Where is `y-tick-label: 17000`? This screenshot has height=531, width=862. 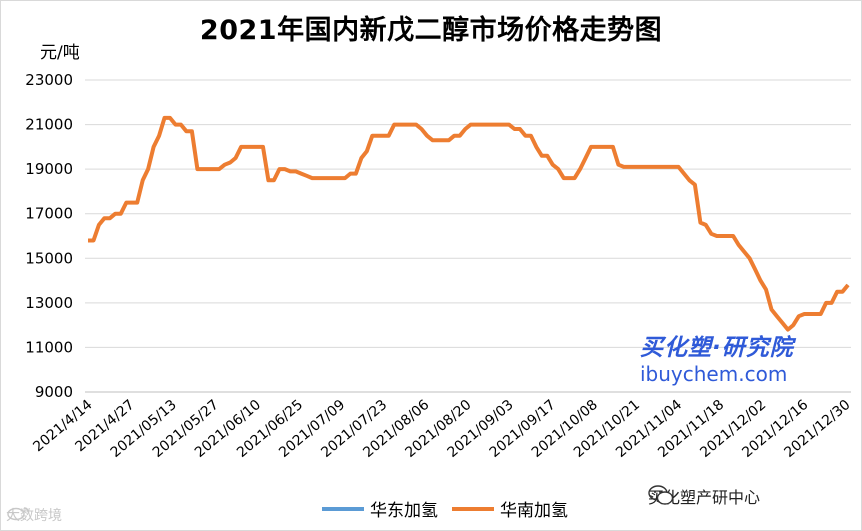 y-tick-label: 17000 is located at coordinates (49, 214).